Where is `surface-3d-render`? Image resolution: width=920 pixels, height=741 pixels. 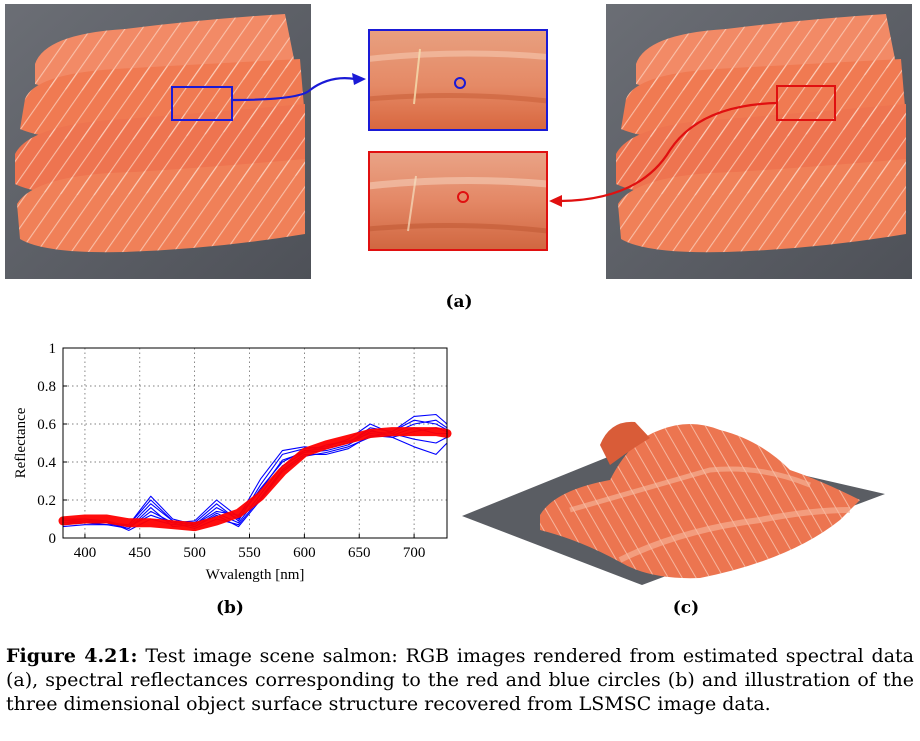
surface-3d-render is located at coordinates (687, 497).